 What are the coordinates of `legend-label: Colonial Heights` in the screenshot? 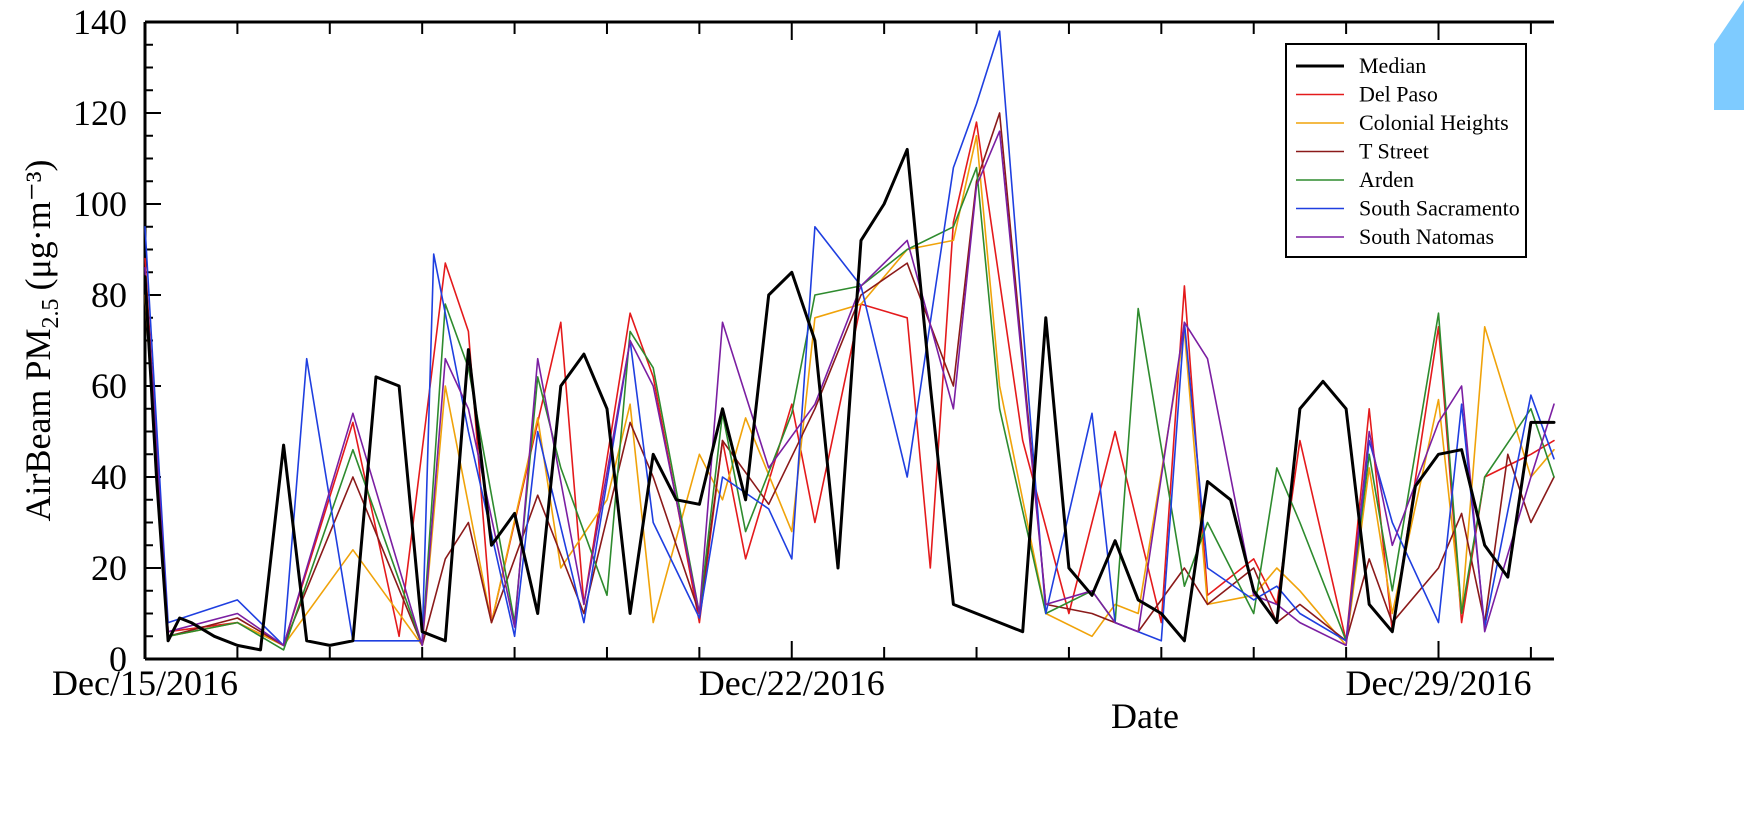 It's located at (1434, 122).